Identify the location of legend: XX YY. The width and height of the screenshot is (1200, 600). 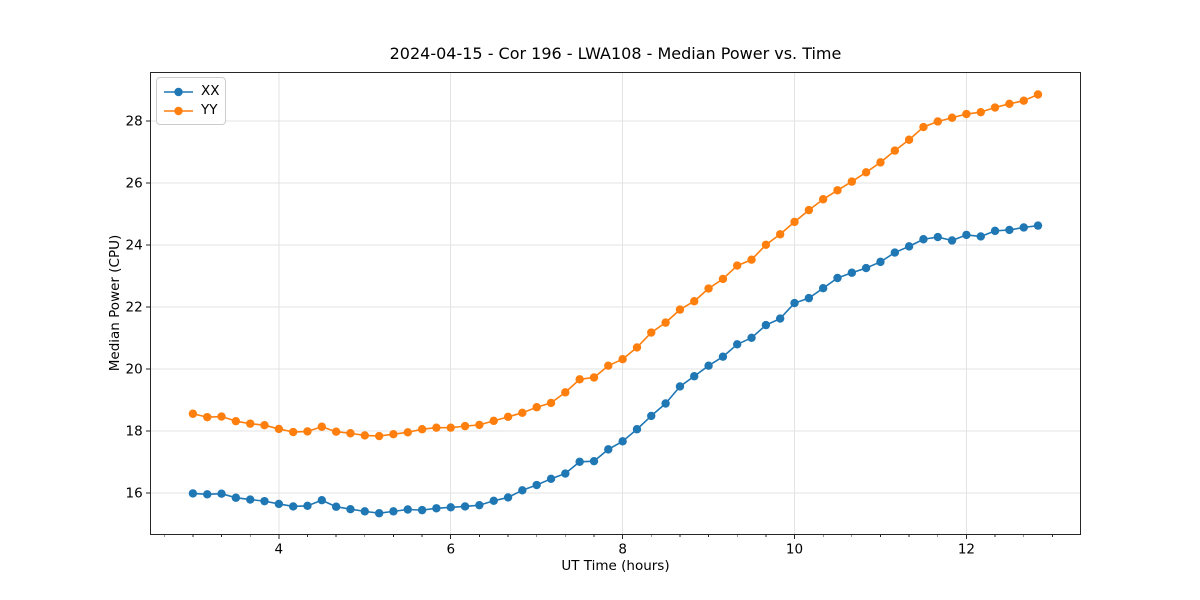
(191, 101).